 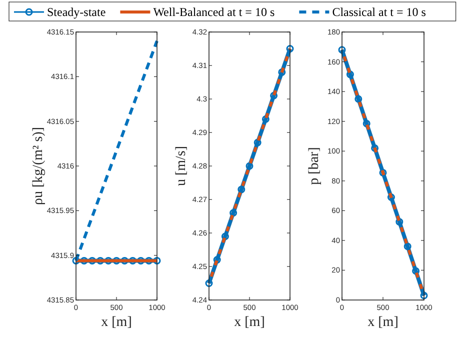 What do you see at coordinates (38, 166) in the screenshot?
I see `y-axis-title: ρu [kg/(m² s)]` at bounding box center [38, 166].